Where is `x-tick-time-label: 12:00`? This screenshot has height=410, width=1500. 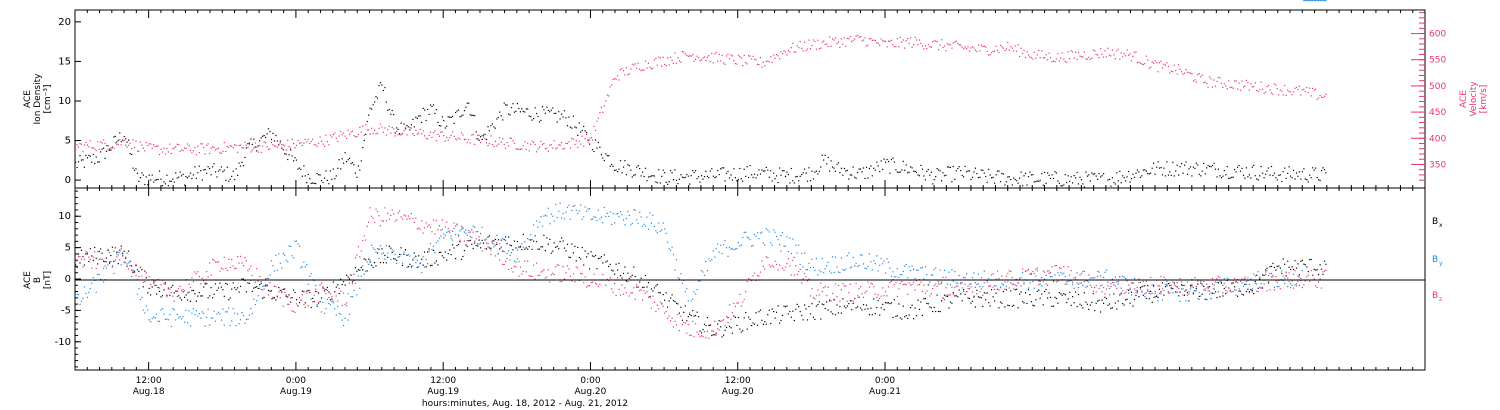
x-tick-time-label: 12:00 is located at coordinates (149, 381).